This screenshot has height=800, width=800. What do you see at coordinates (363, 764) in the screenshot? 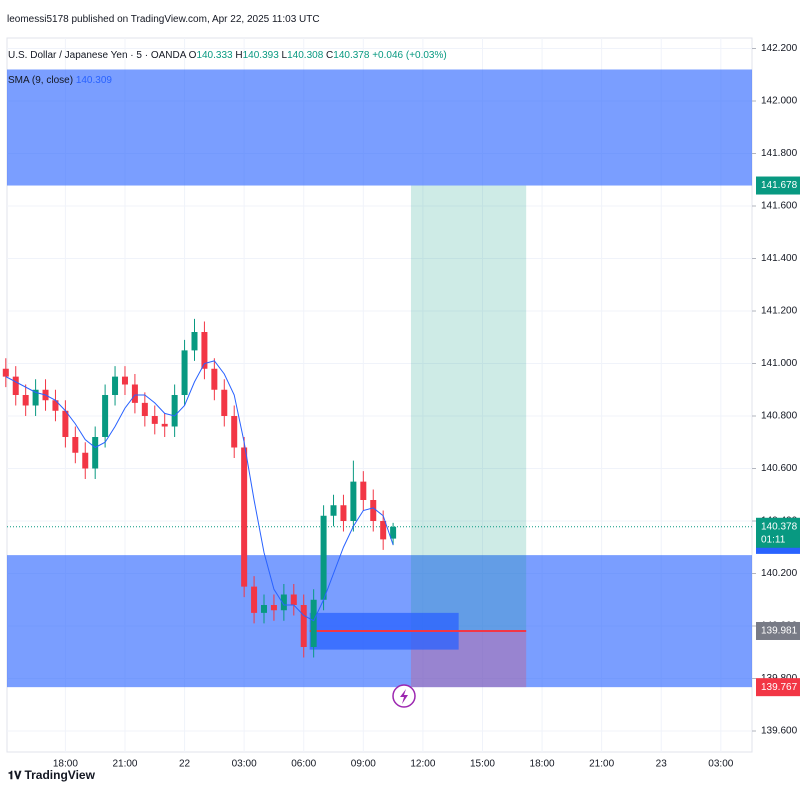
I see `x-tick-label: 09:00` at bounding box center [363, 764].